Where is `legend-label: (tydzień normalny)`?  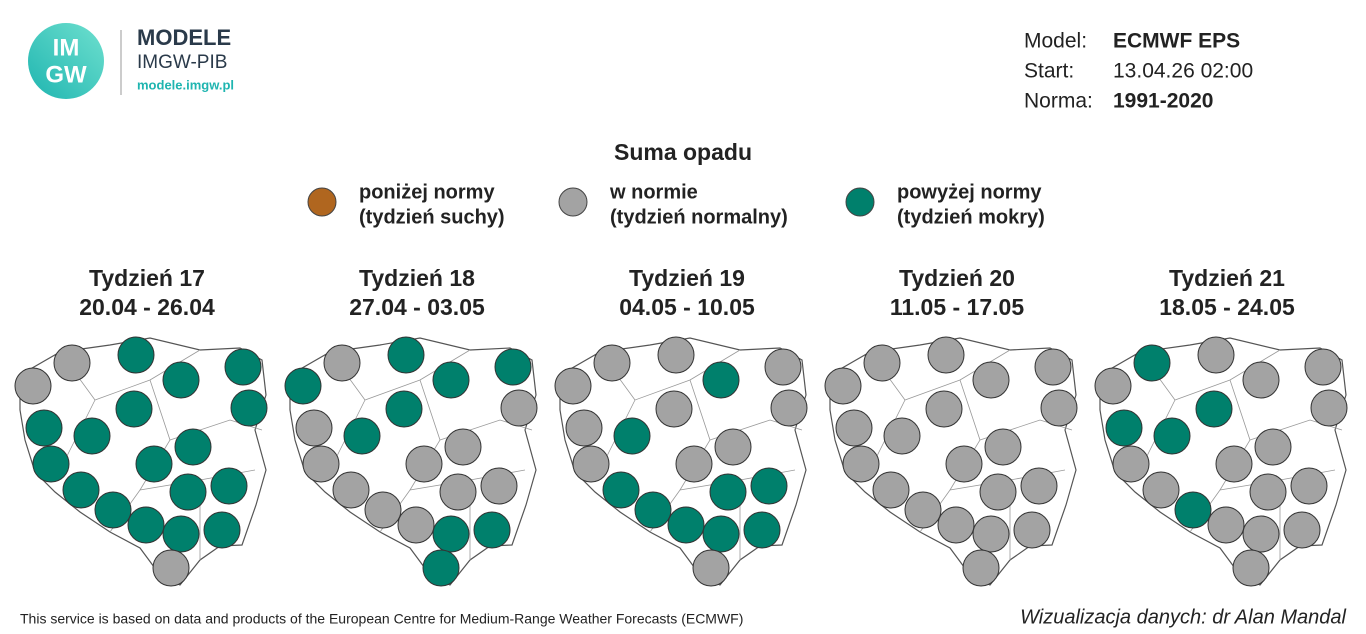
legend-label: (tydzień normalny) is located at coordinates (699, 217).